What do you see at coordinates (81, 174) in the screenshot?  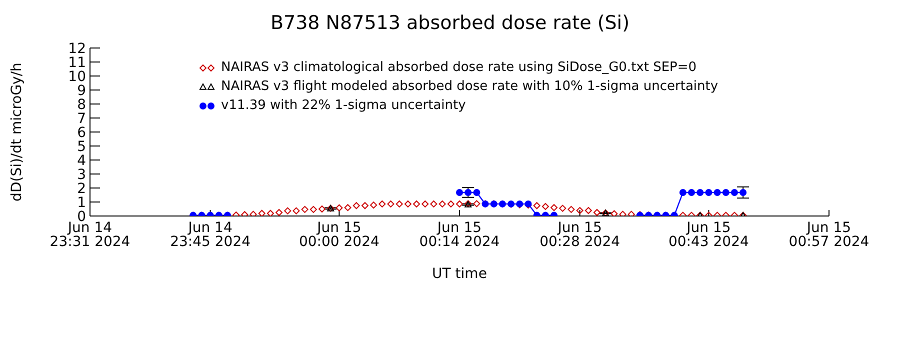 I see `y-tick-label: 3` at bounding box center [81, 174].